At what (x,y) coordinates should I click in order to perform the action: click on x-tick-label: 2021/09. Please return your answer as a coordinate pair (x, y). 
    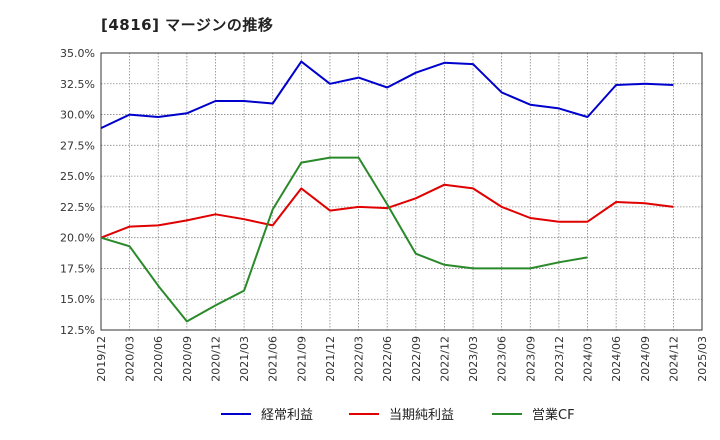
    Looking at the image, I should click on (301, 359).